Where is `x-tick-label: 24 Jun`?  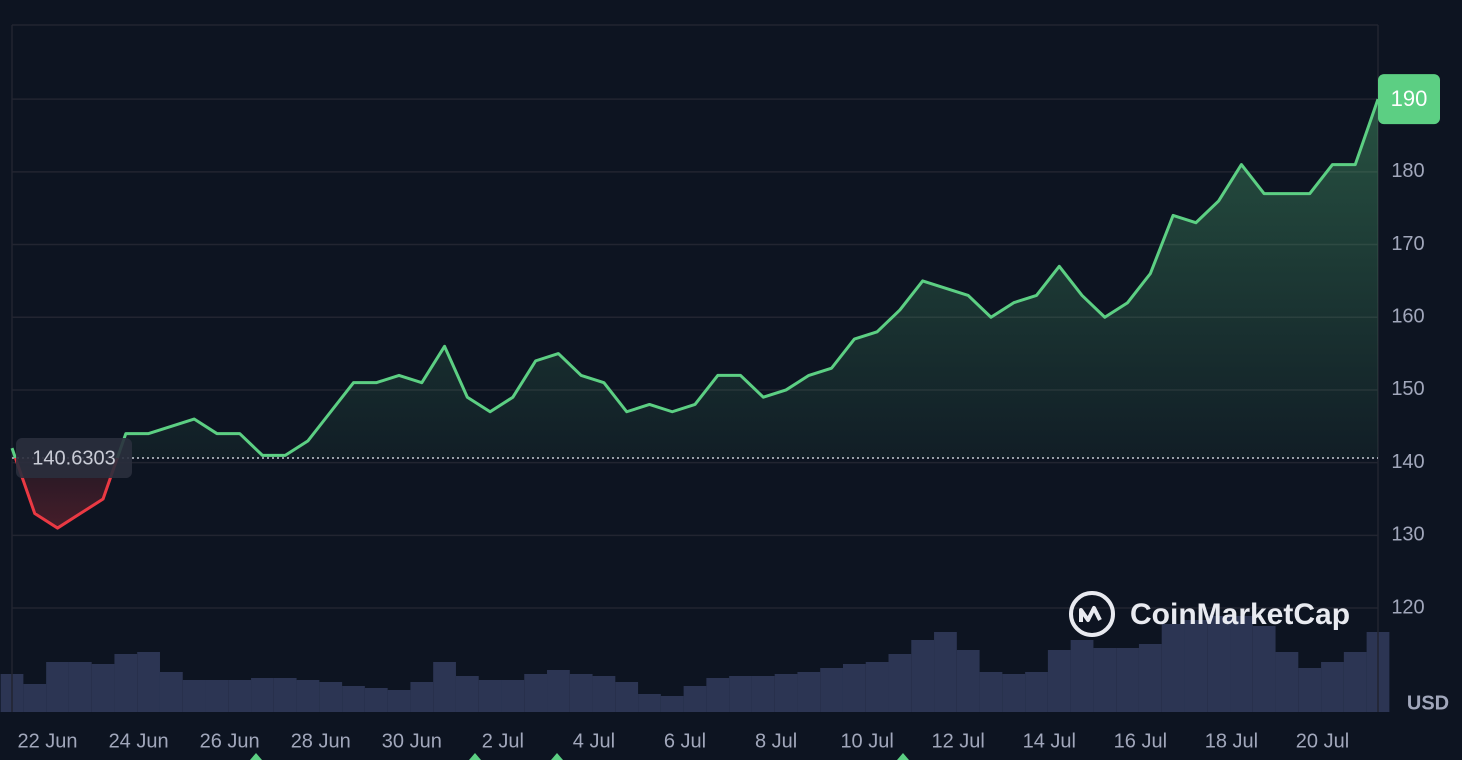
x-tick-label: 24 Jun is located at coordinates (139, 741).